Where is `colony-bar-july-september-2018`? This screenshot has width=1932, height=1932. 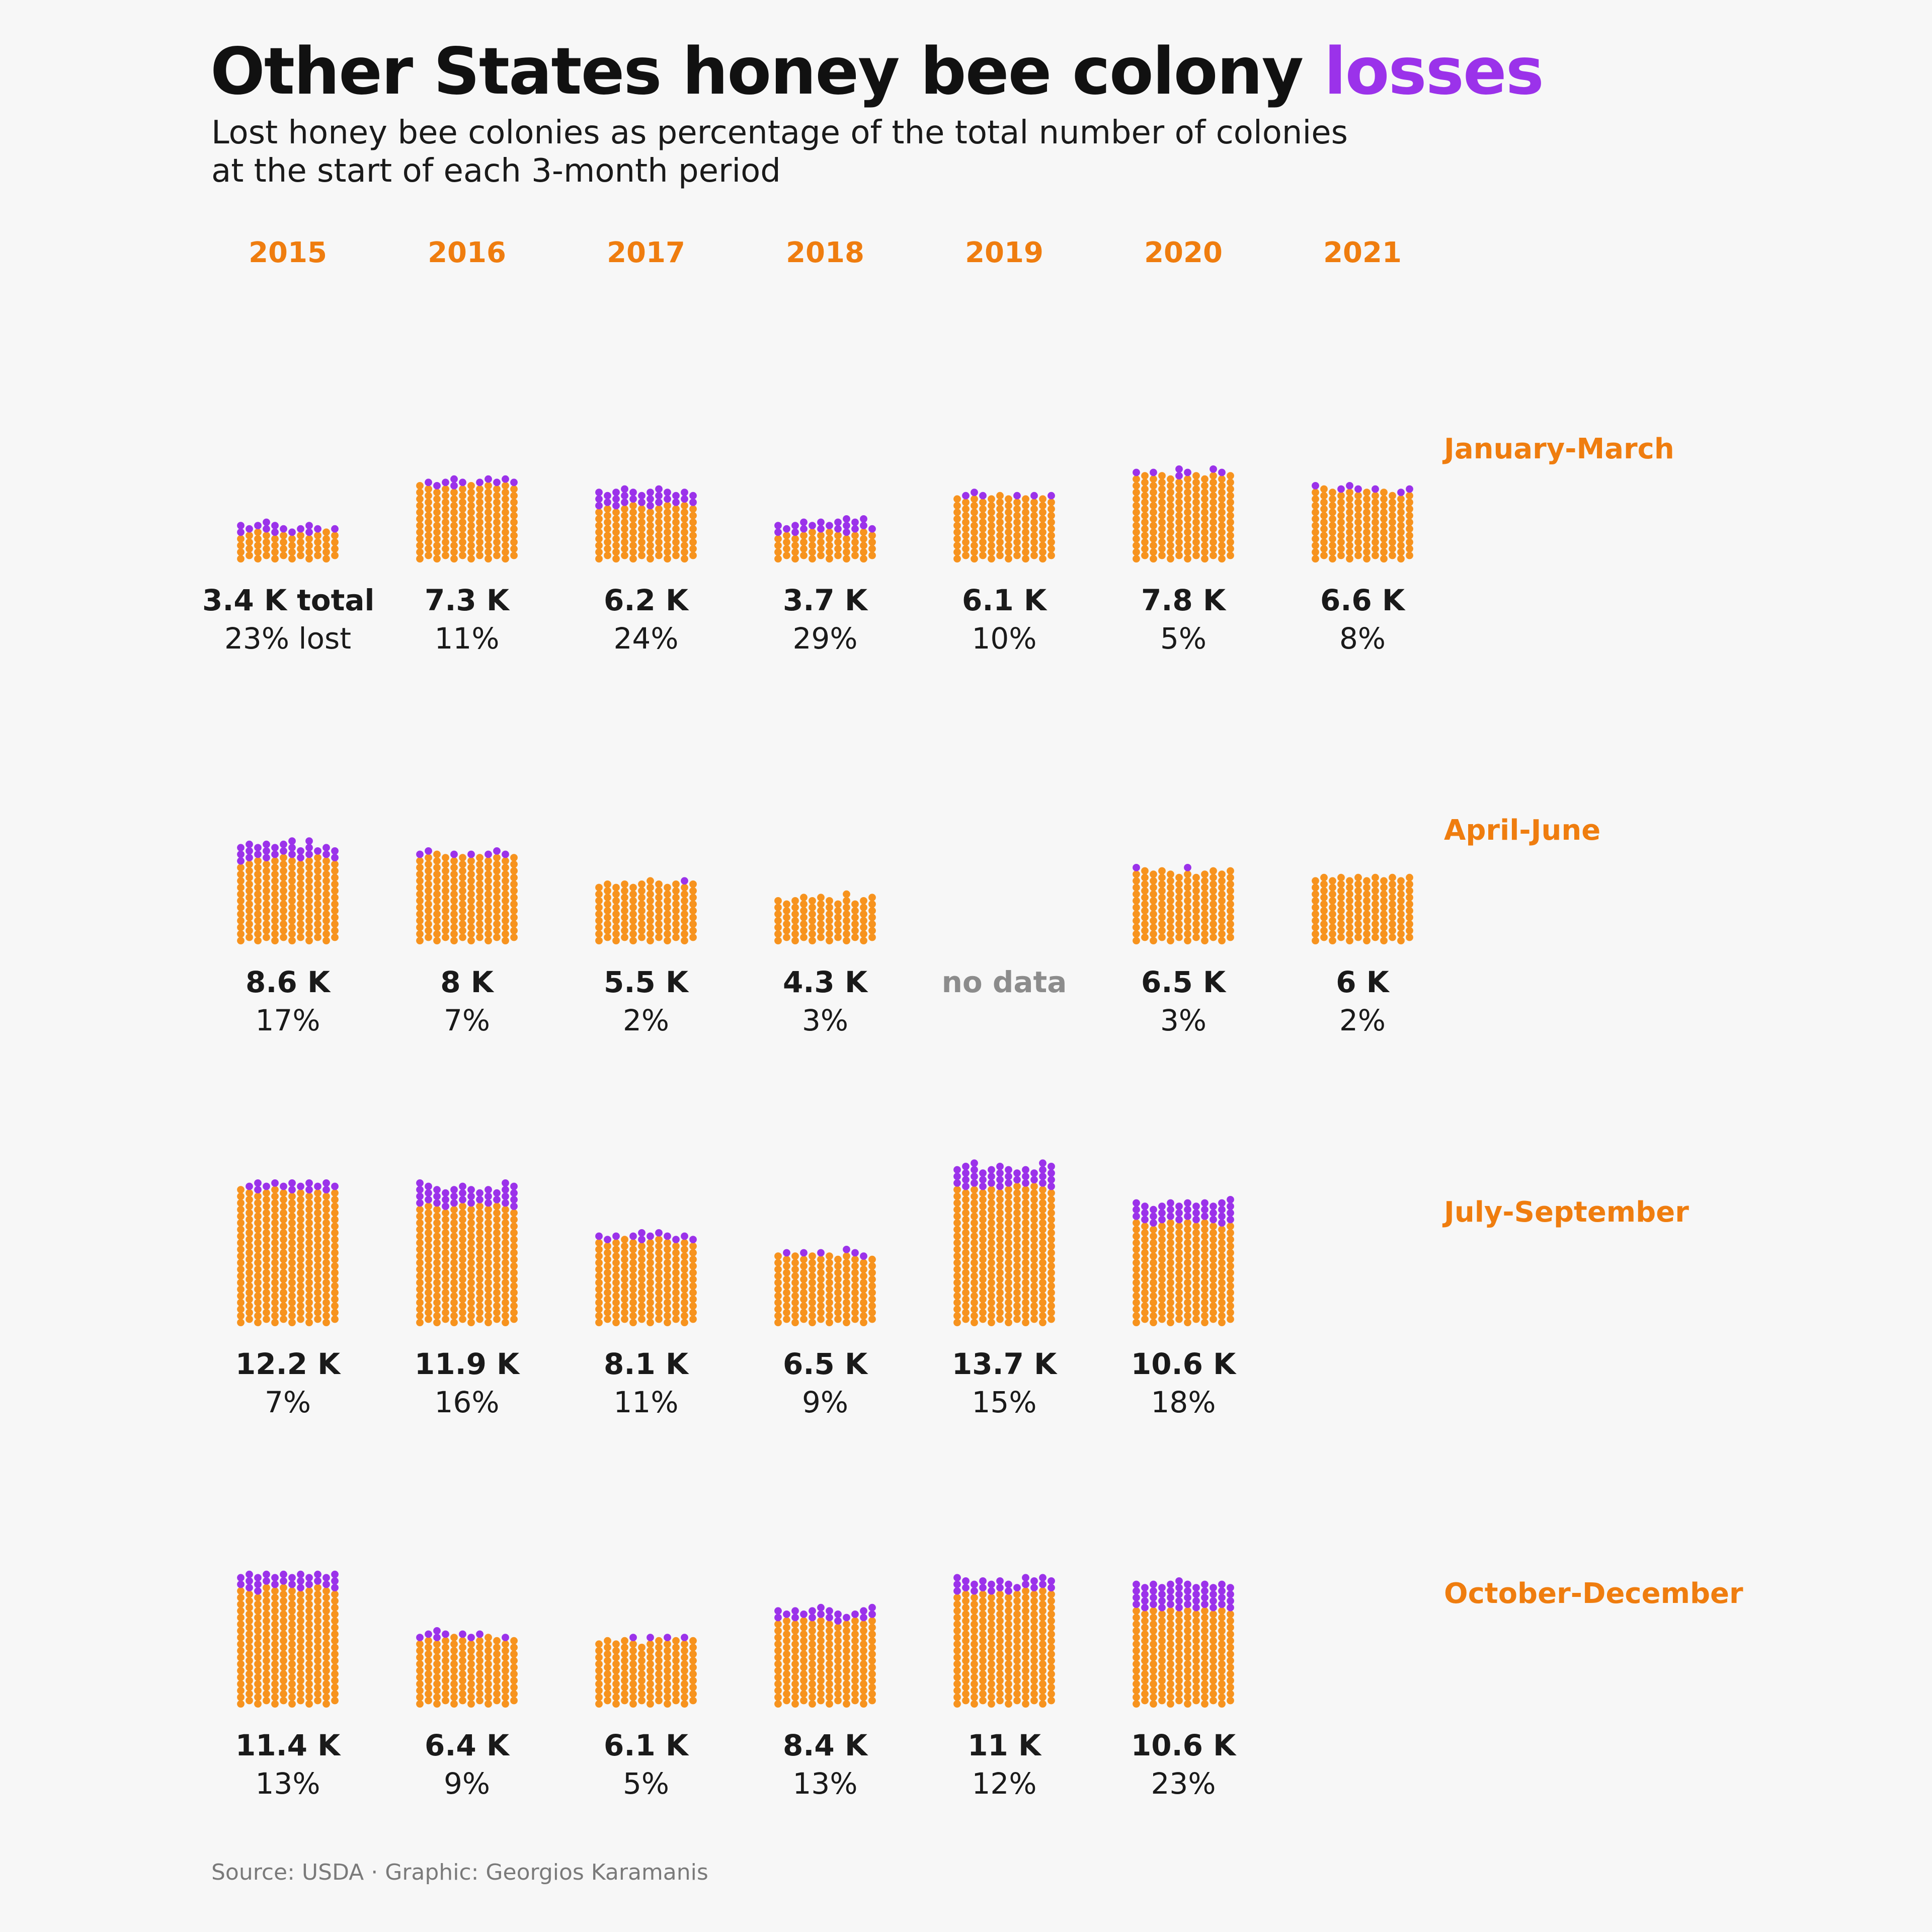 colony-bar-july-september-2018 is located at coordinates (825, 1287).